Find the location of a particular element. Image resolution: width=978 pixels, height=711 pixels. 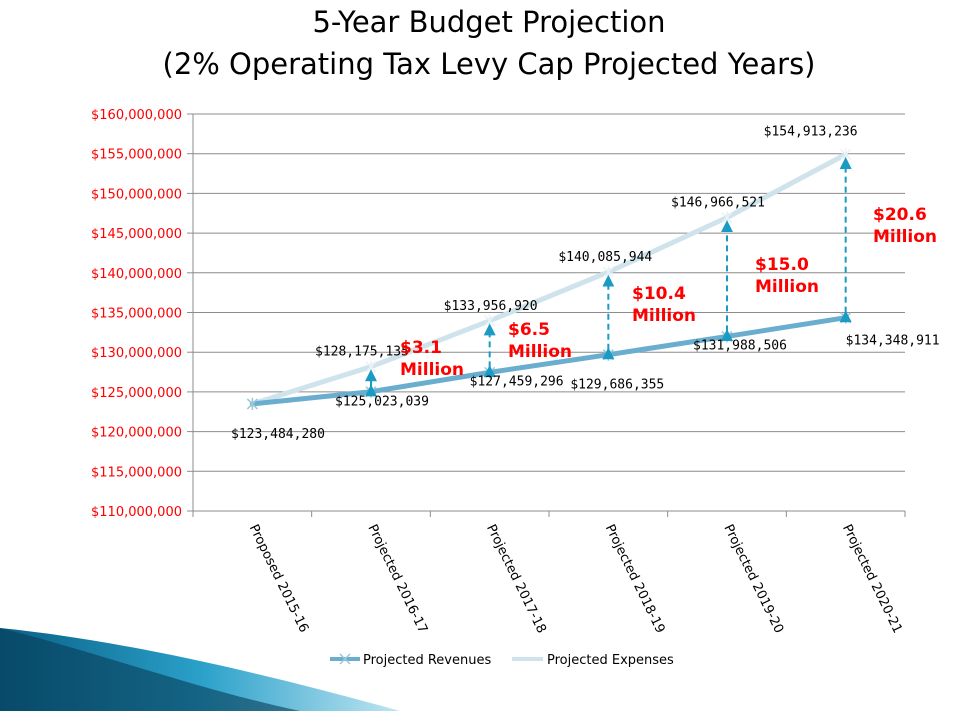

revenues-data-label: $131,988,506 is located at coordinates (740, 345).